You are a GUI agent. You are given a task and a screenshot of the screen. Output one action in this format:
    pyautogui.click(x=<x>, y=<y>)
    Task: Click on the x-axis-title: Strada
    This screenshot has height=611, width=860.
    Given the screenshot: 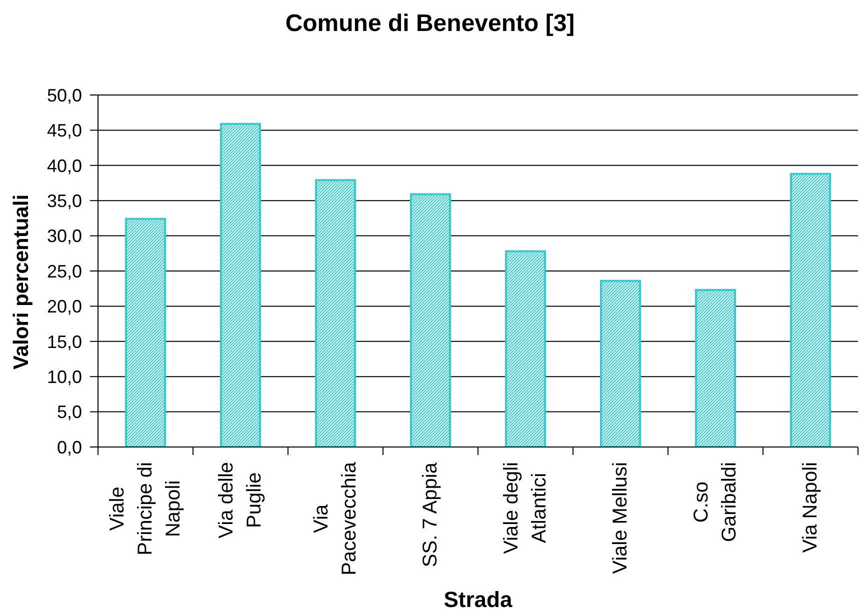 What is the action you would take?
    pyautogui.click(x=478, y=599)
    